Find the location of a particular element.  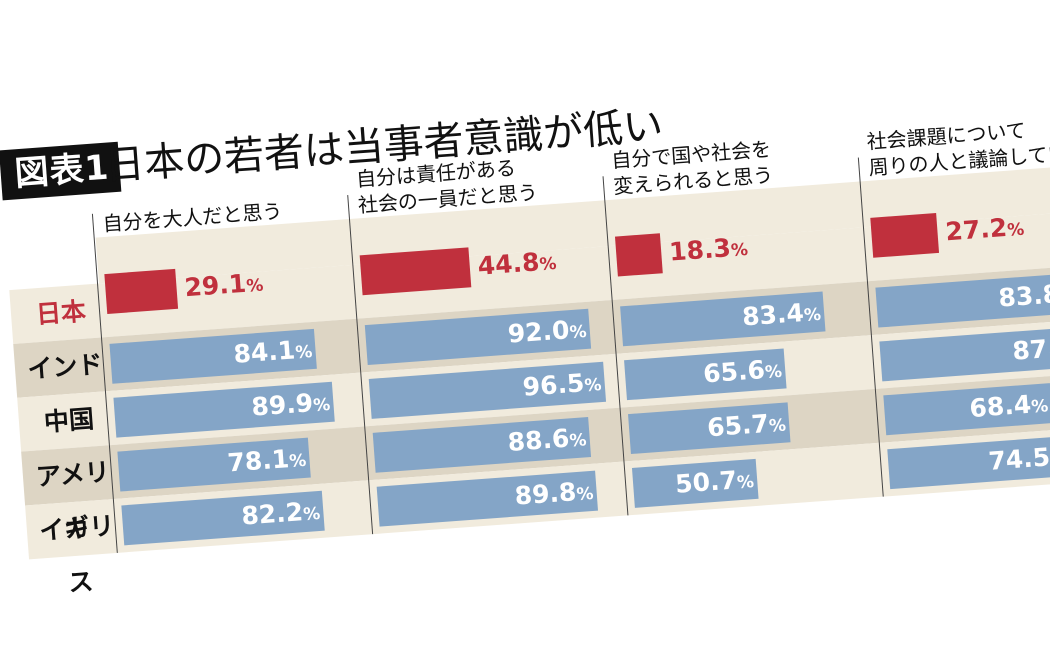

value-label: 65.6% is located at coordinates (743, 373).